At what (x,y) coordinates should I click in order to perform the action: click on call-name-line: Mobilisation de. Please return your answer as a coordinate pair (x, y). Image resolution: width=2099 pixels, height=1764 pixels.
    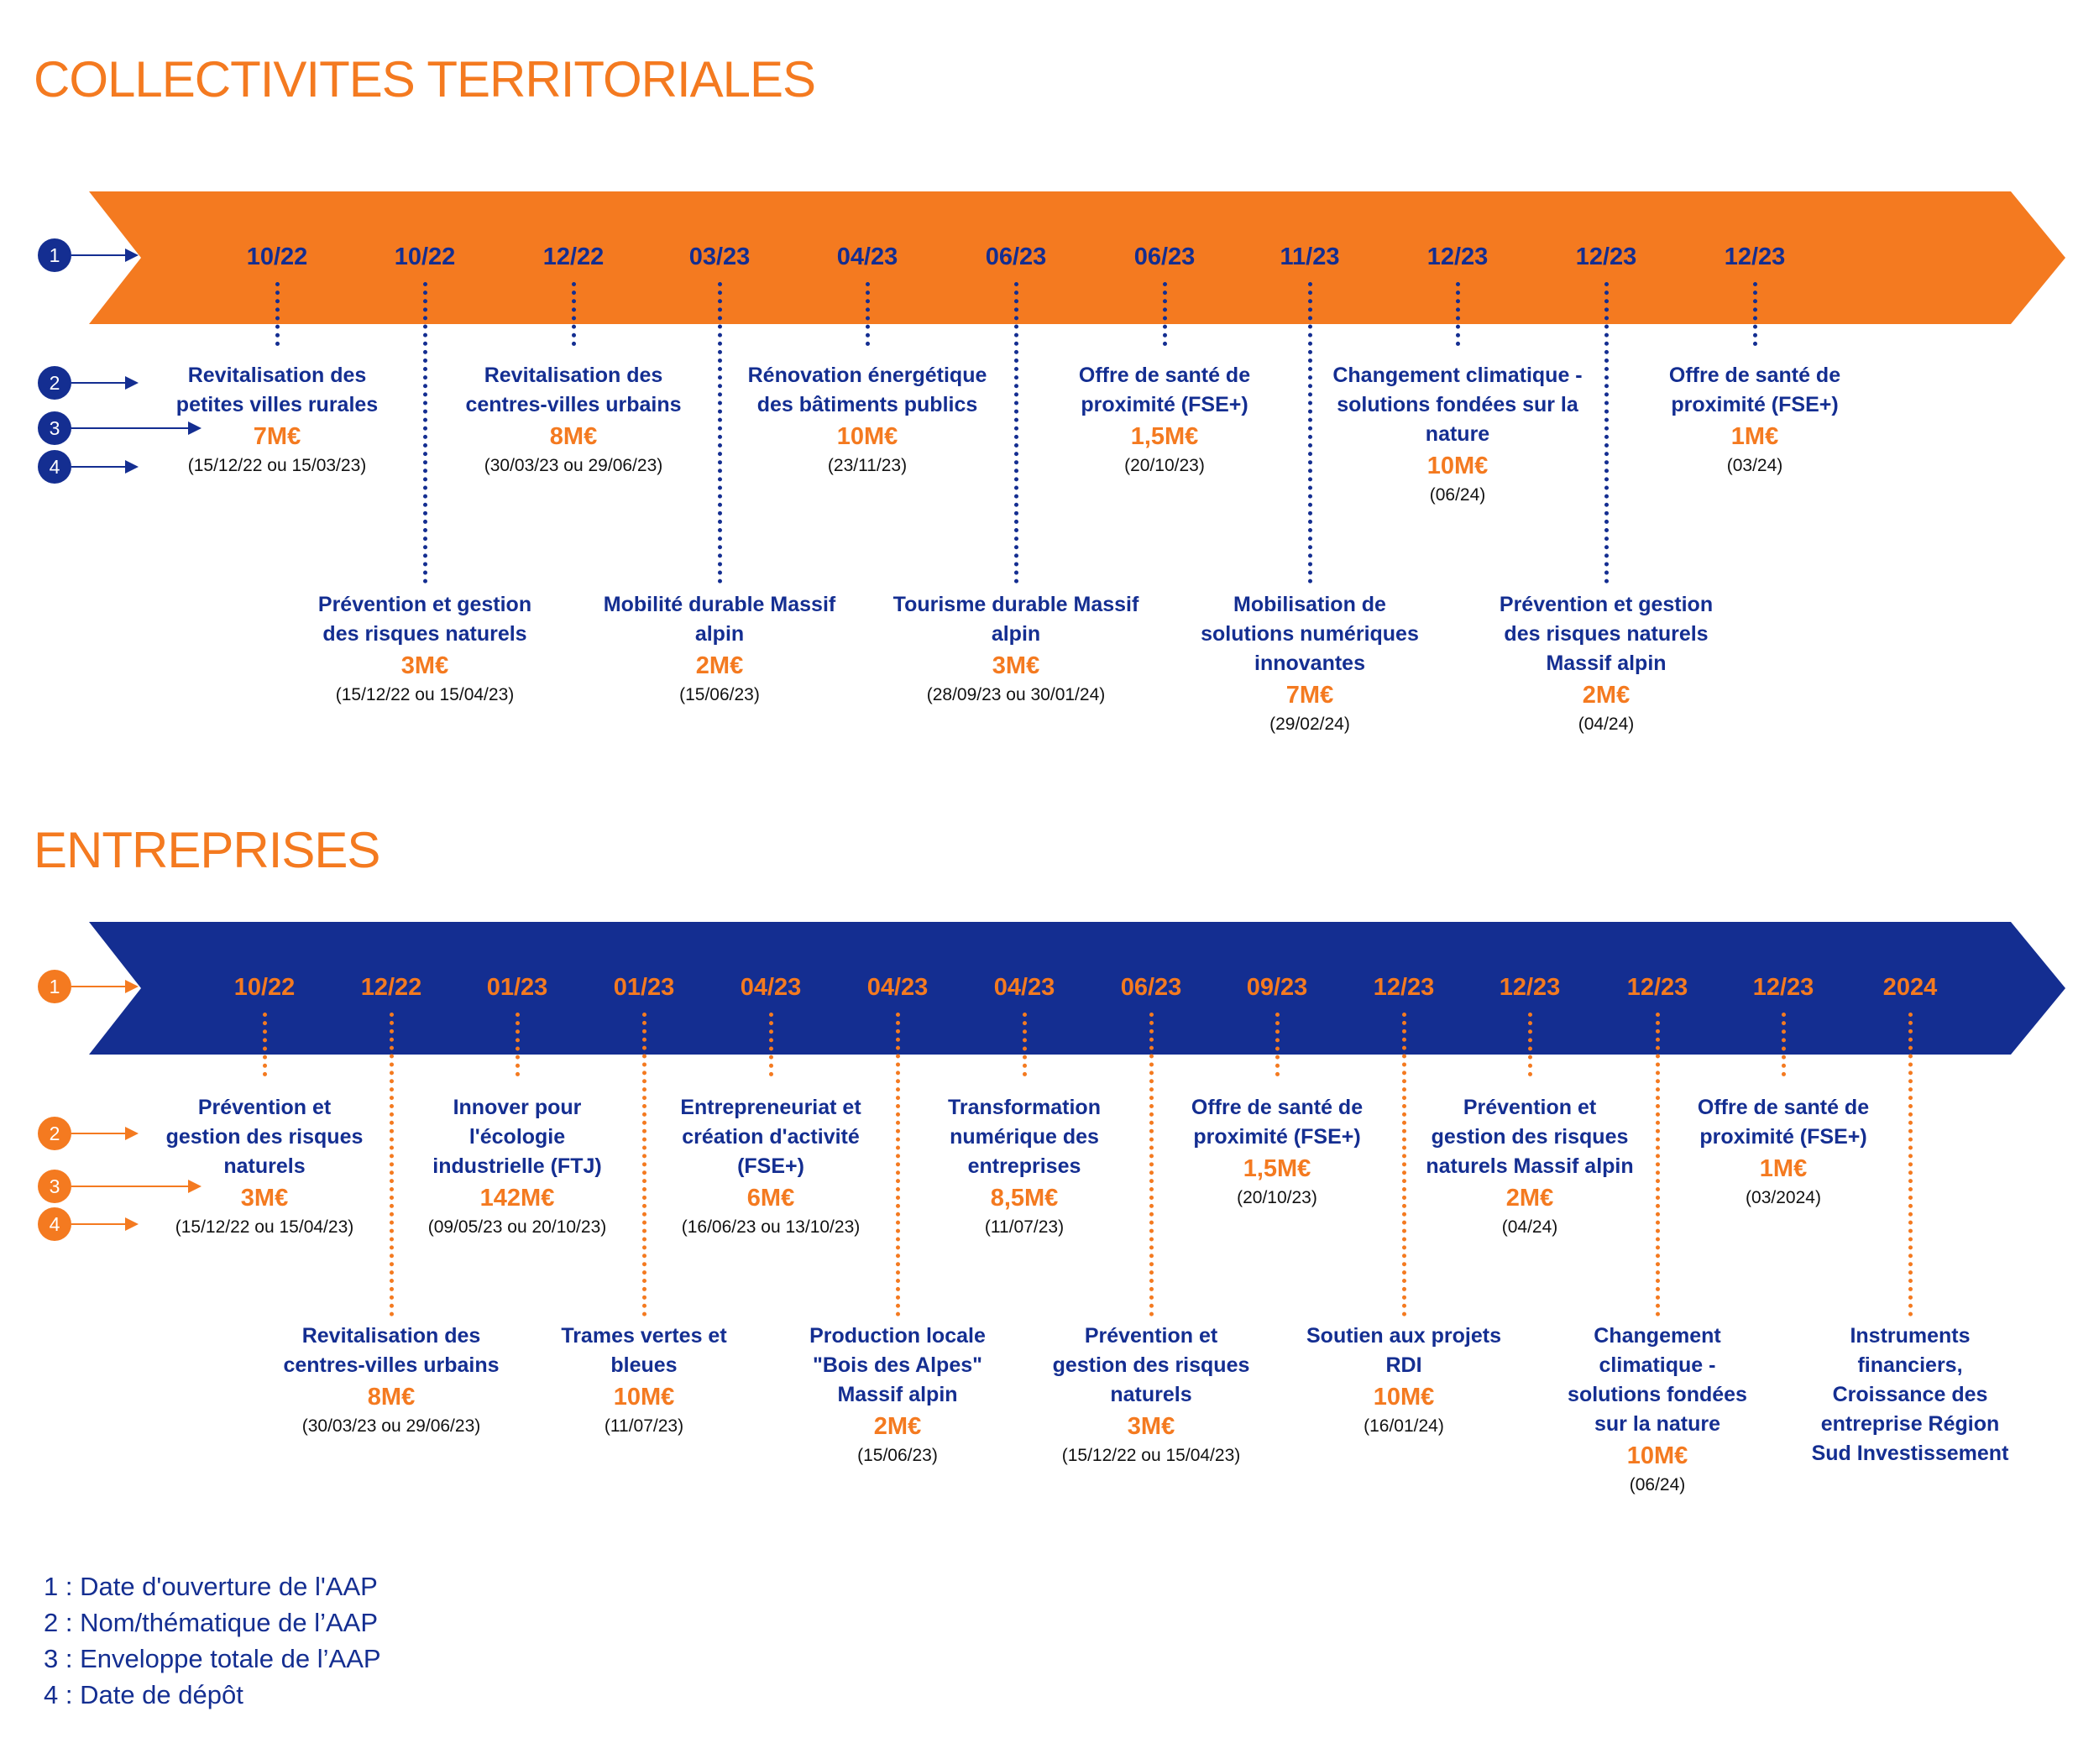
    Looking at the image, I should click on (1309, 604).